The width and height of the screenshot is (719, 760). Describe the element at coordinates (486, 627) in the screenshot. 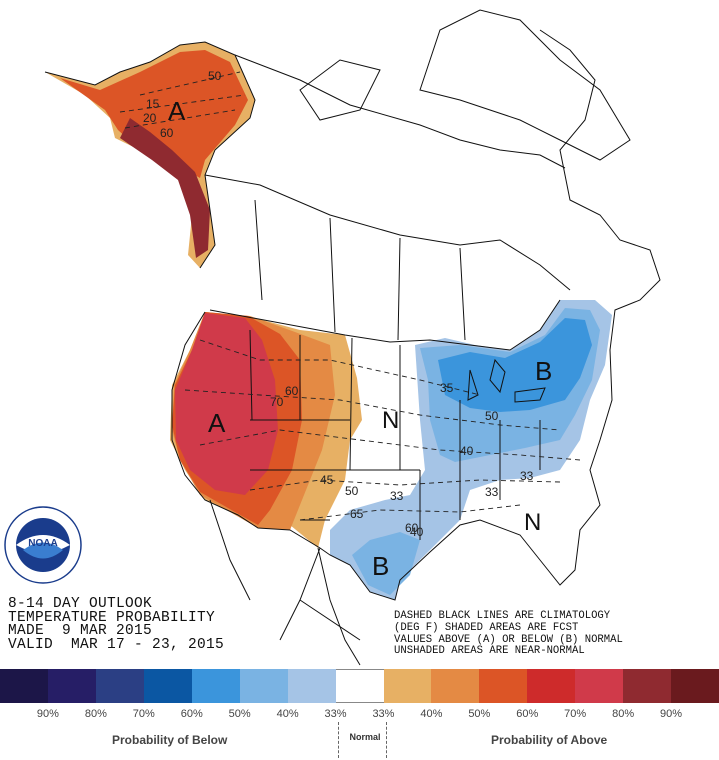

I see `key-line2: (DEG F) SHADED AREAS ARE FCST` at that location.